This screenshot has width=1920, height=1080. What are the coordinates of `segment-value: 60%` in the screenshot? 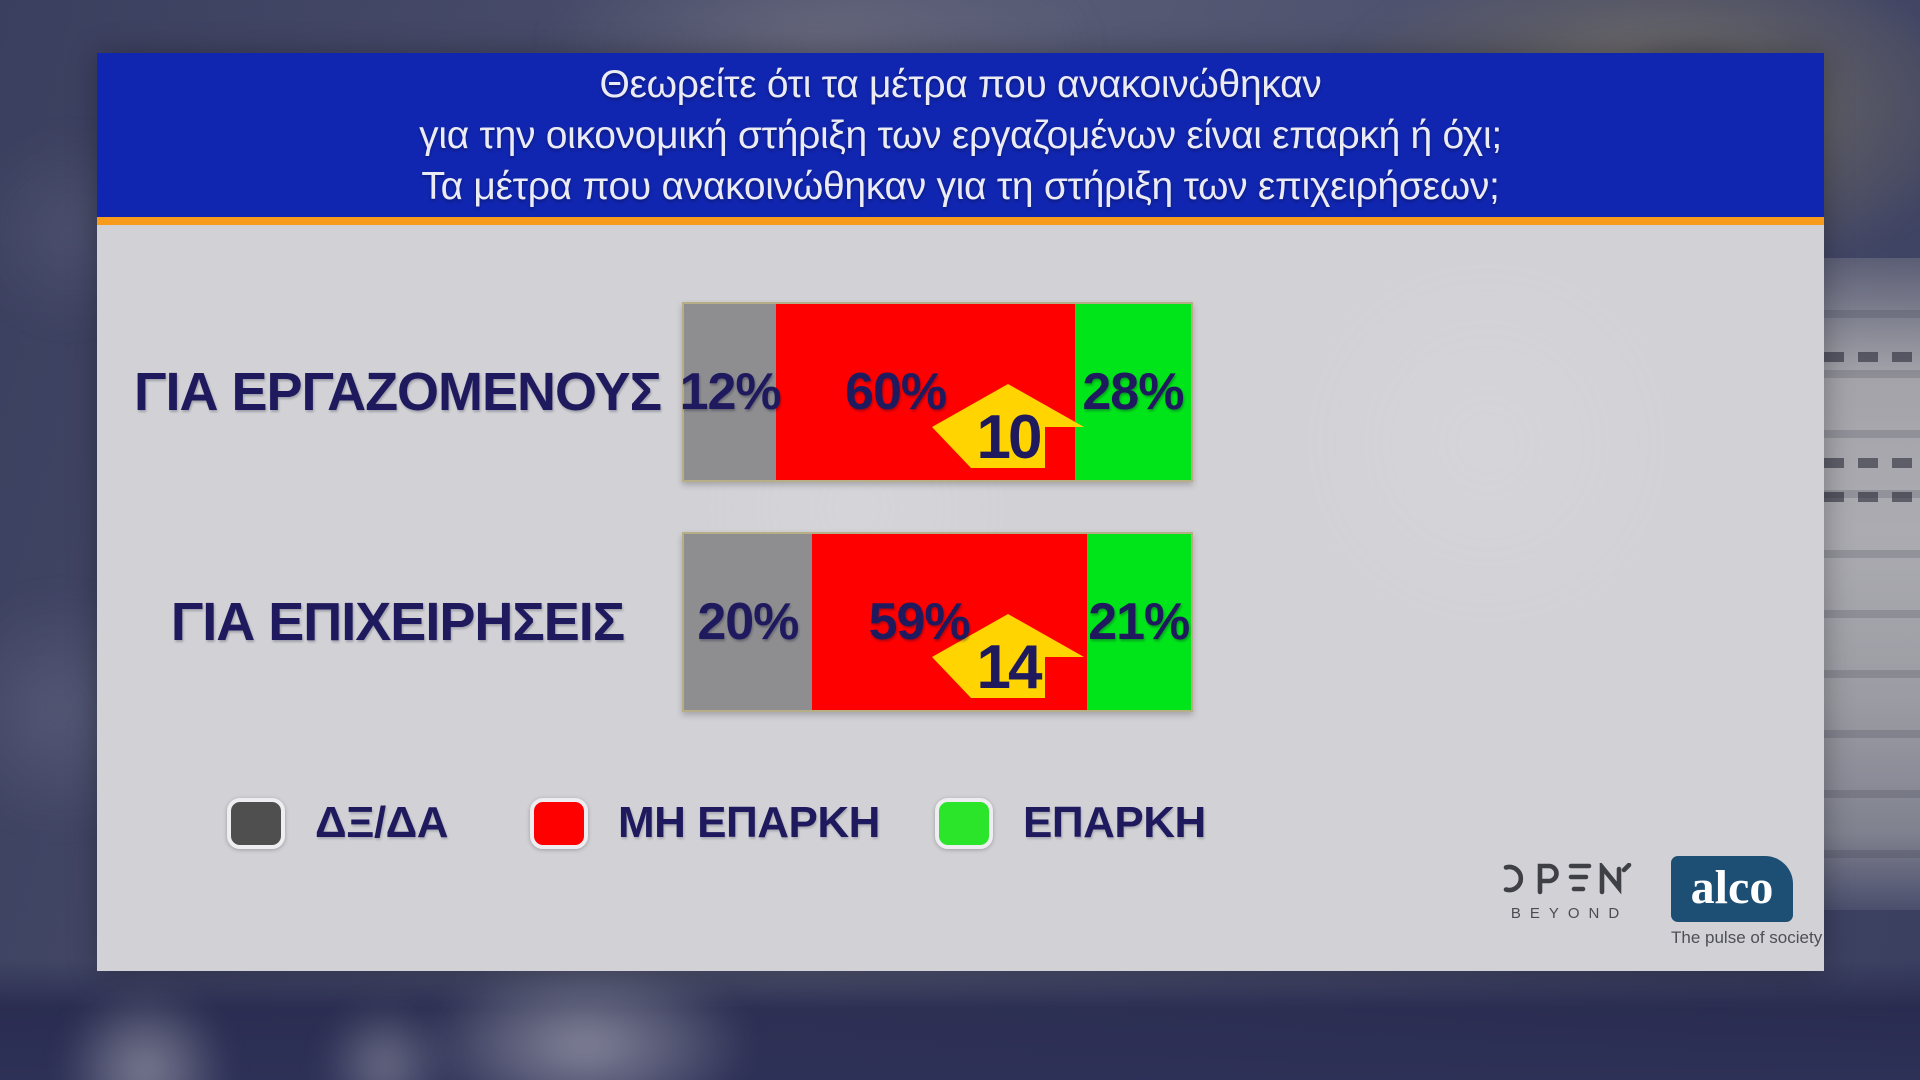 It's located at (896, 392).